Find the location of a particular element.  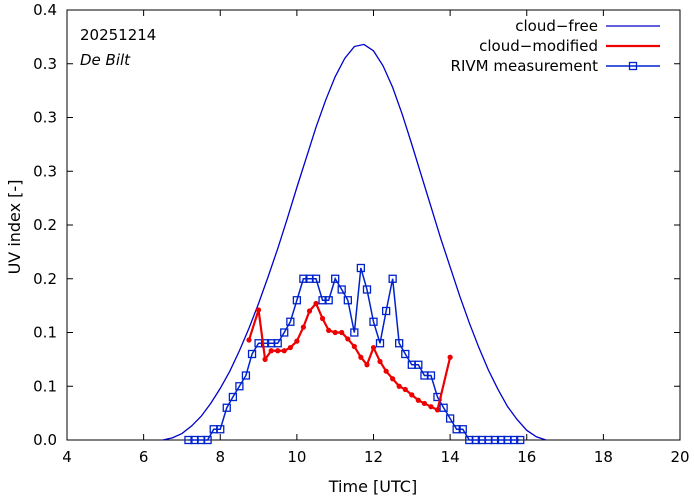

x-tick-label: 14 is located at coordinates (450, 457).